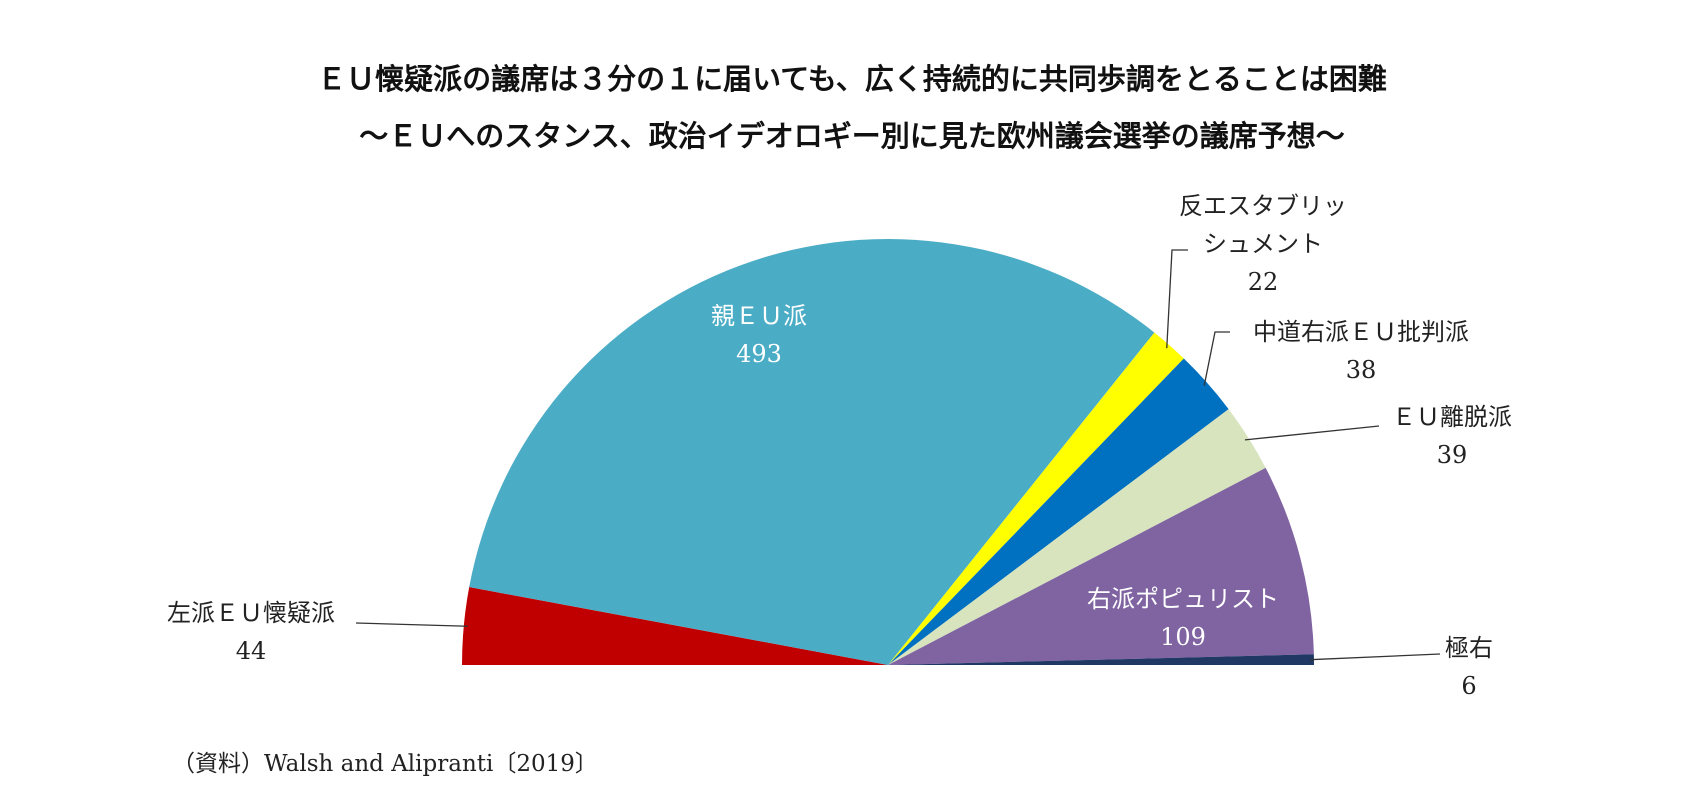 The width and height of the screenshot is (1704, 791). Describe the element at coordinates (1361, 332) in the screenshot. I see `category-label: 中道右派ＥＵ批判派` at that location.